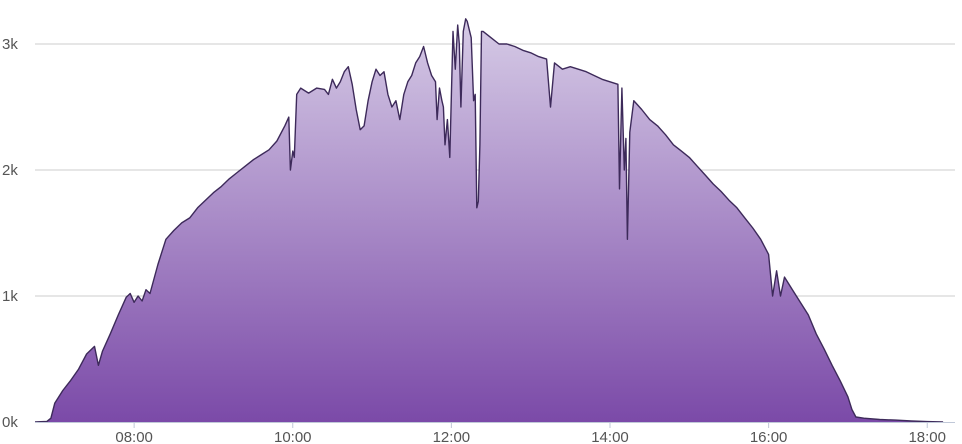 This screenshot has height=444, width=962. What do you see at coordinates (452, 436) in the screenshot?
I see `x-tick-label: 12:00` at bounding box center [452, 436].